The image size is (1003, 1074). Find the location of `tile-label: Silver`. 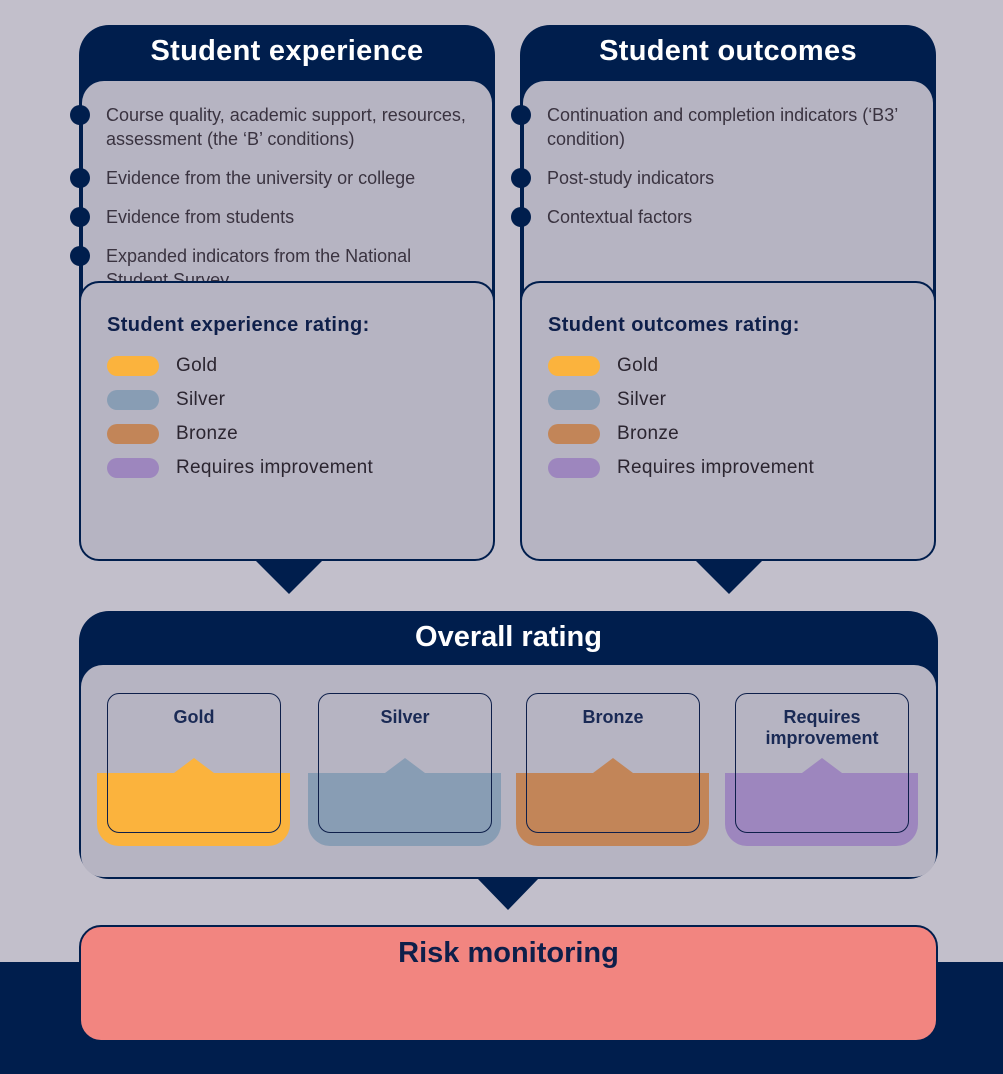

tile-label: Silver is located at coordinates (405, 717).